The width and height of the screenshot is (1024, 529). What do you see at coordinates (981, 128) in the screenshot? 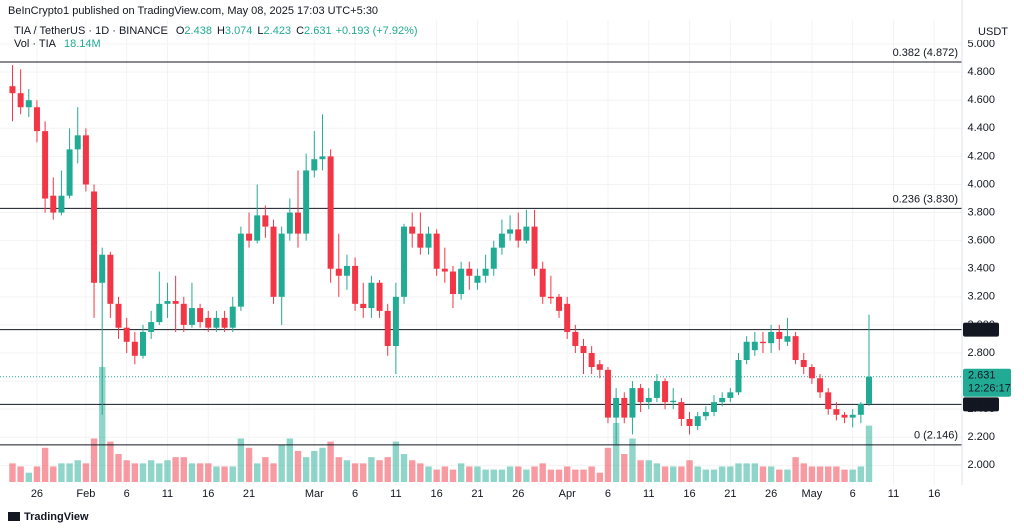
I see `y-tick-label: 4.400` at bounding box center [981, 128].